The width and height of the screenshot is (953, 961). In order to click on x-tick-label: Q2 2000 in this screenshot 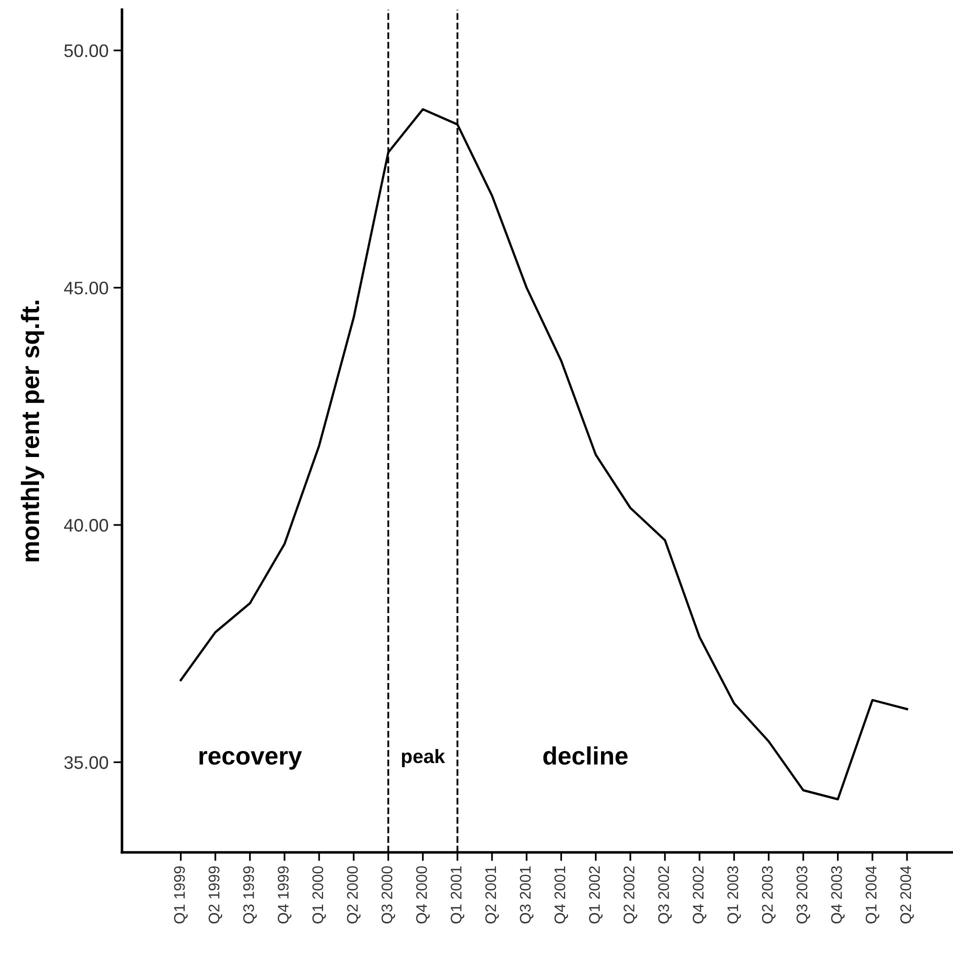, I will do `click(353, 895)`.